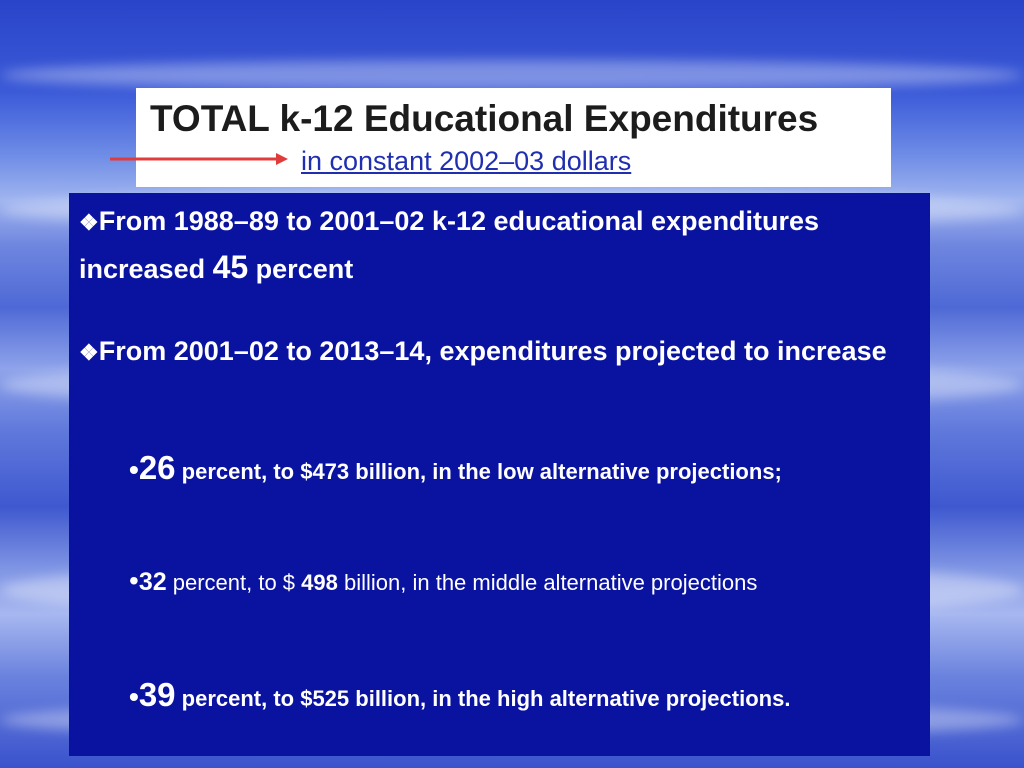 The image size is (1024, 768). What do you see at coordinates (230, 267) in the screenshot?
I see `bullet-emphasis: 45` at bounding box center [230, 267].